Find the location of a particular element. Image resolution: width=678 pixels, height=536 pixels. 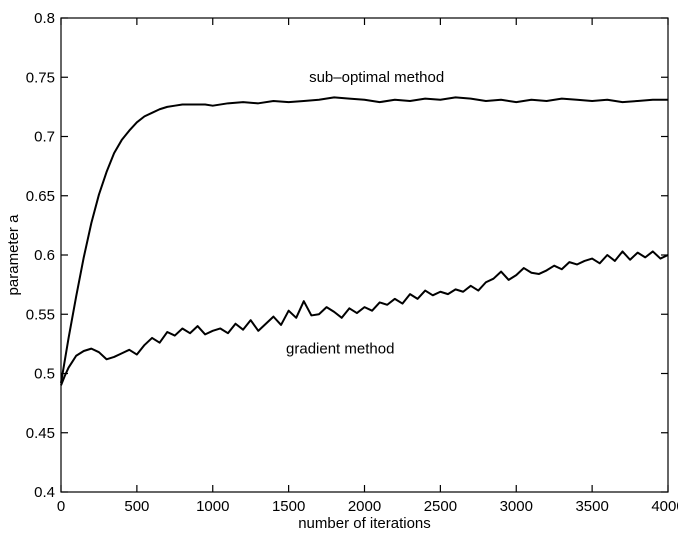

x-tick-label: 1000 is located at coordinates (212, 506).